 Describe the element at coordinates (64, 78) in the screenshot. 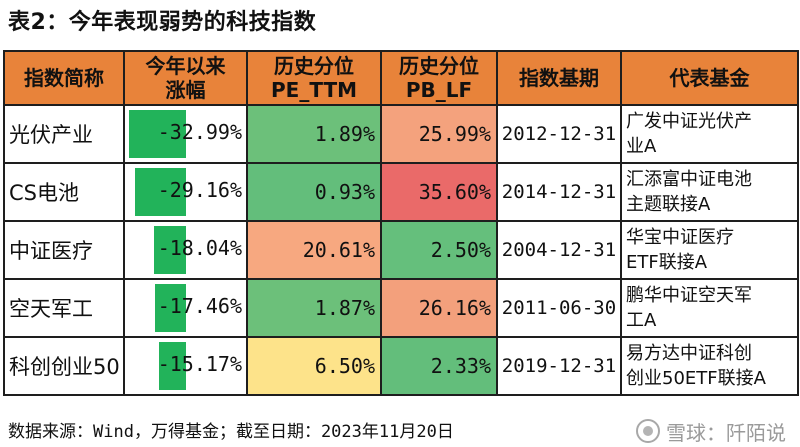

I see `header-index-name: 指数简称` at that location.